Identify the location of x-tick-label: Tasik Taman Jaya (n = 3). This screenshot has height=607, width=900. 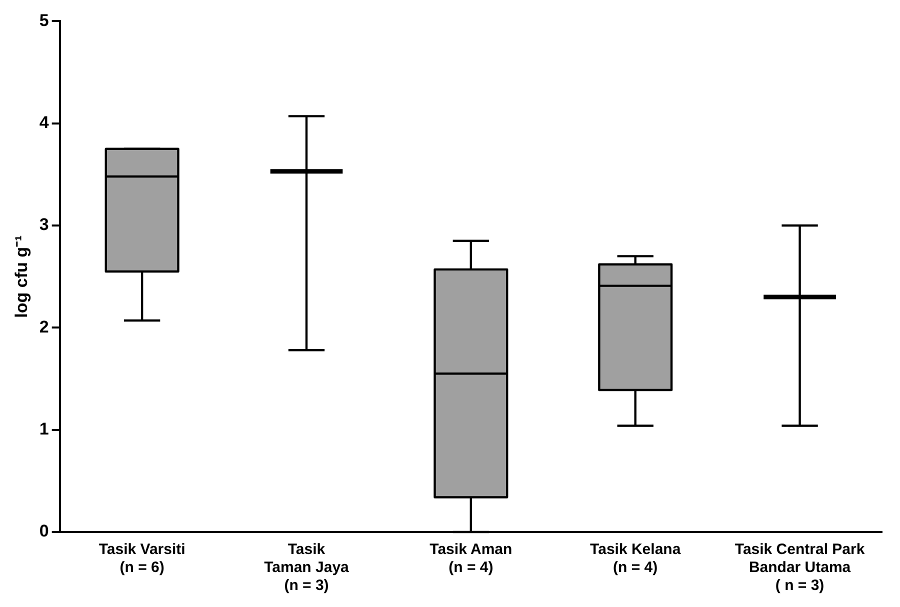
(307, 567).